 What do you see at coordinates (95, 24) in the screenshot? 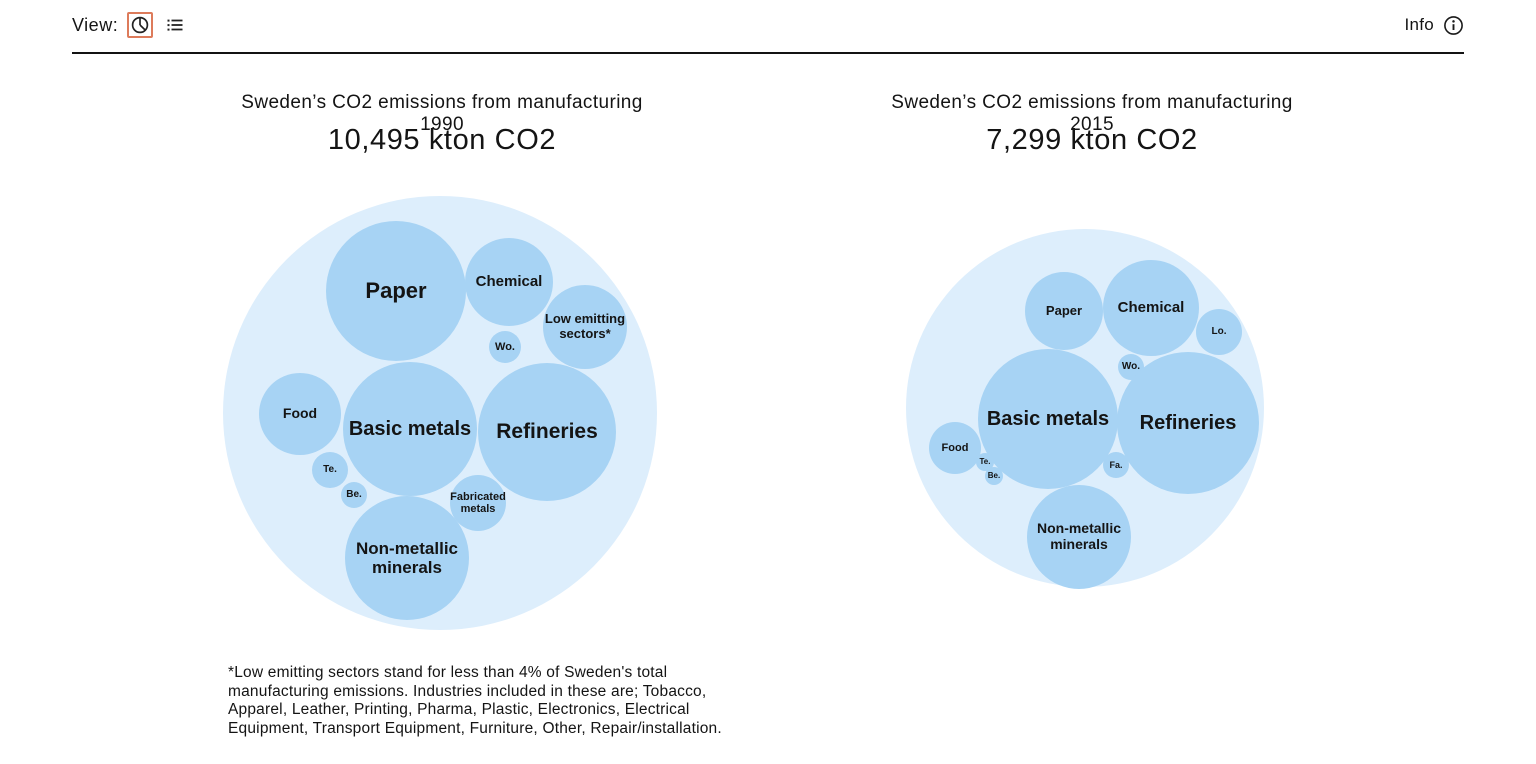
I see `view-label: View:` at bounding box center [95, 24].